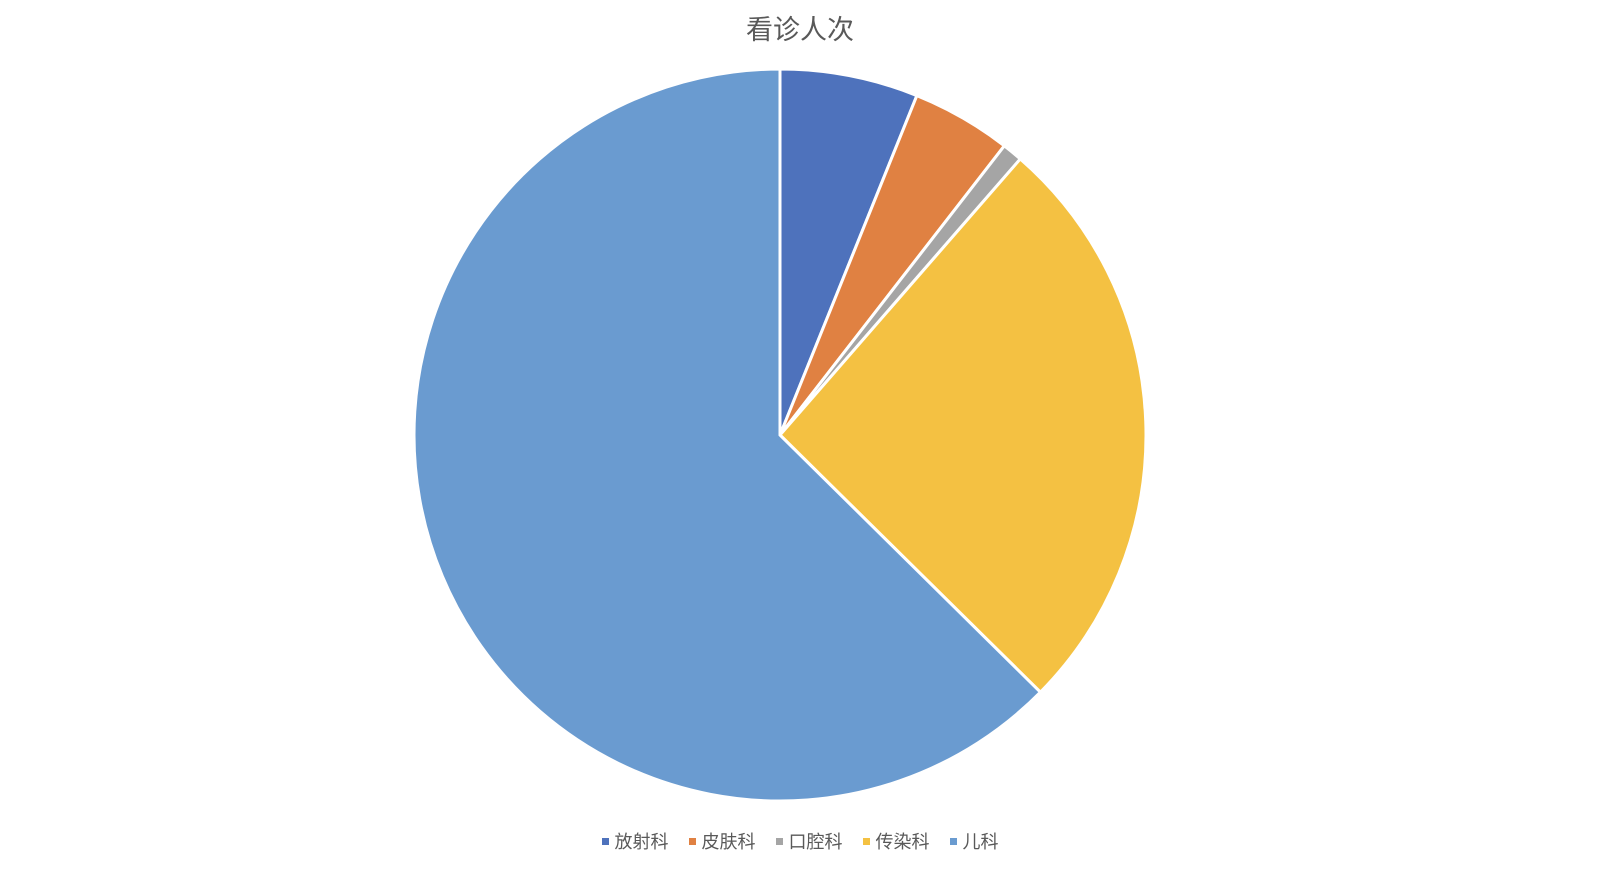 This screenshot has height=874, width=1600. What do you see at coordinates (641, 842) in the screenshot?
I see `legend-label: 放射科` at bounding box center [641, 842].